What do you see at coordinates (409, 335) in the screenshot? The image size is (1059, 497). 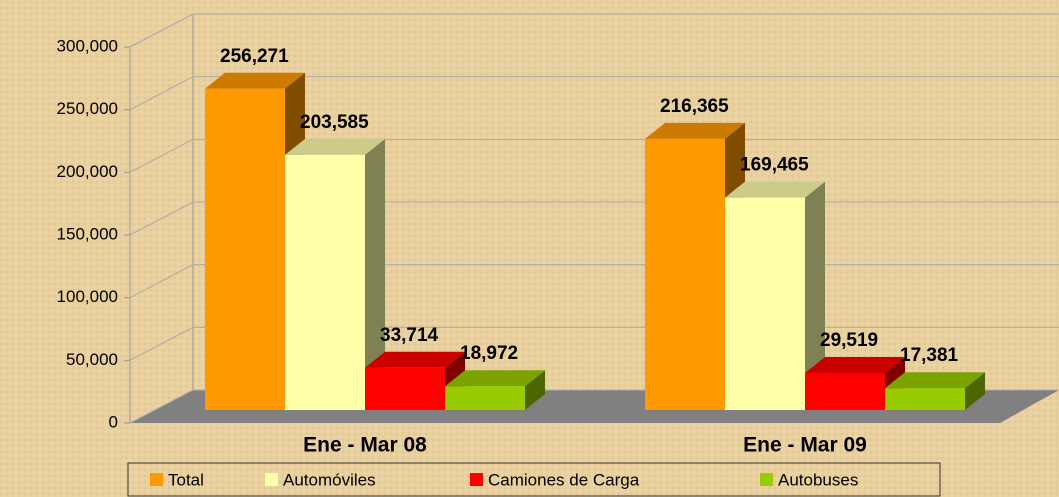 I see `value-label: 33,714` at bounding box center [409, 335].